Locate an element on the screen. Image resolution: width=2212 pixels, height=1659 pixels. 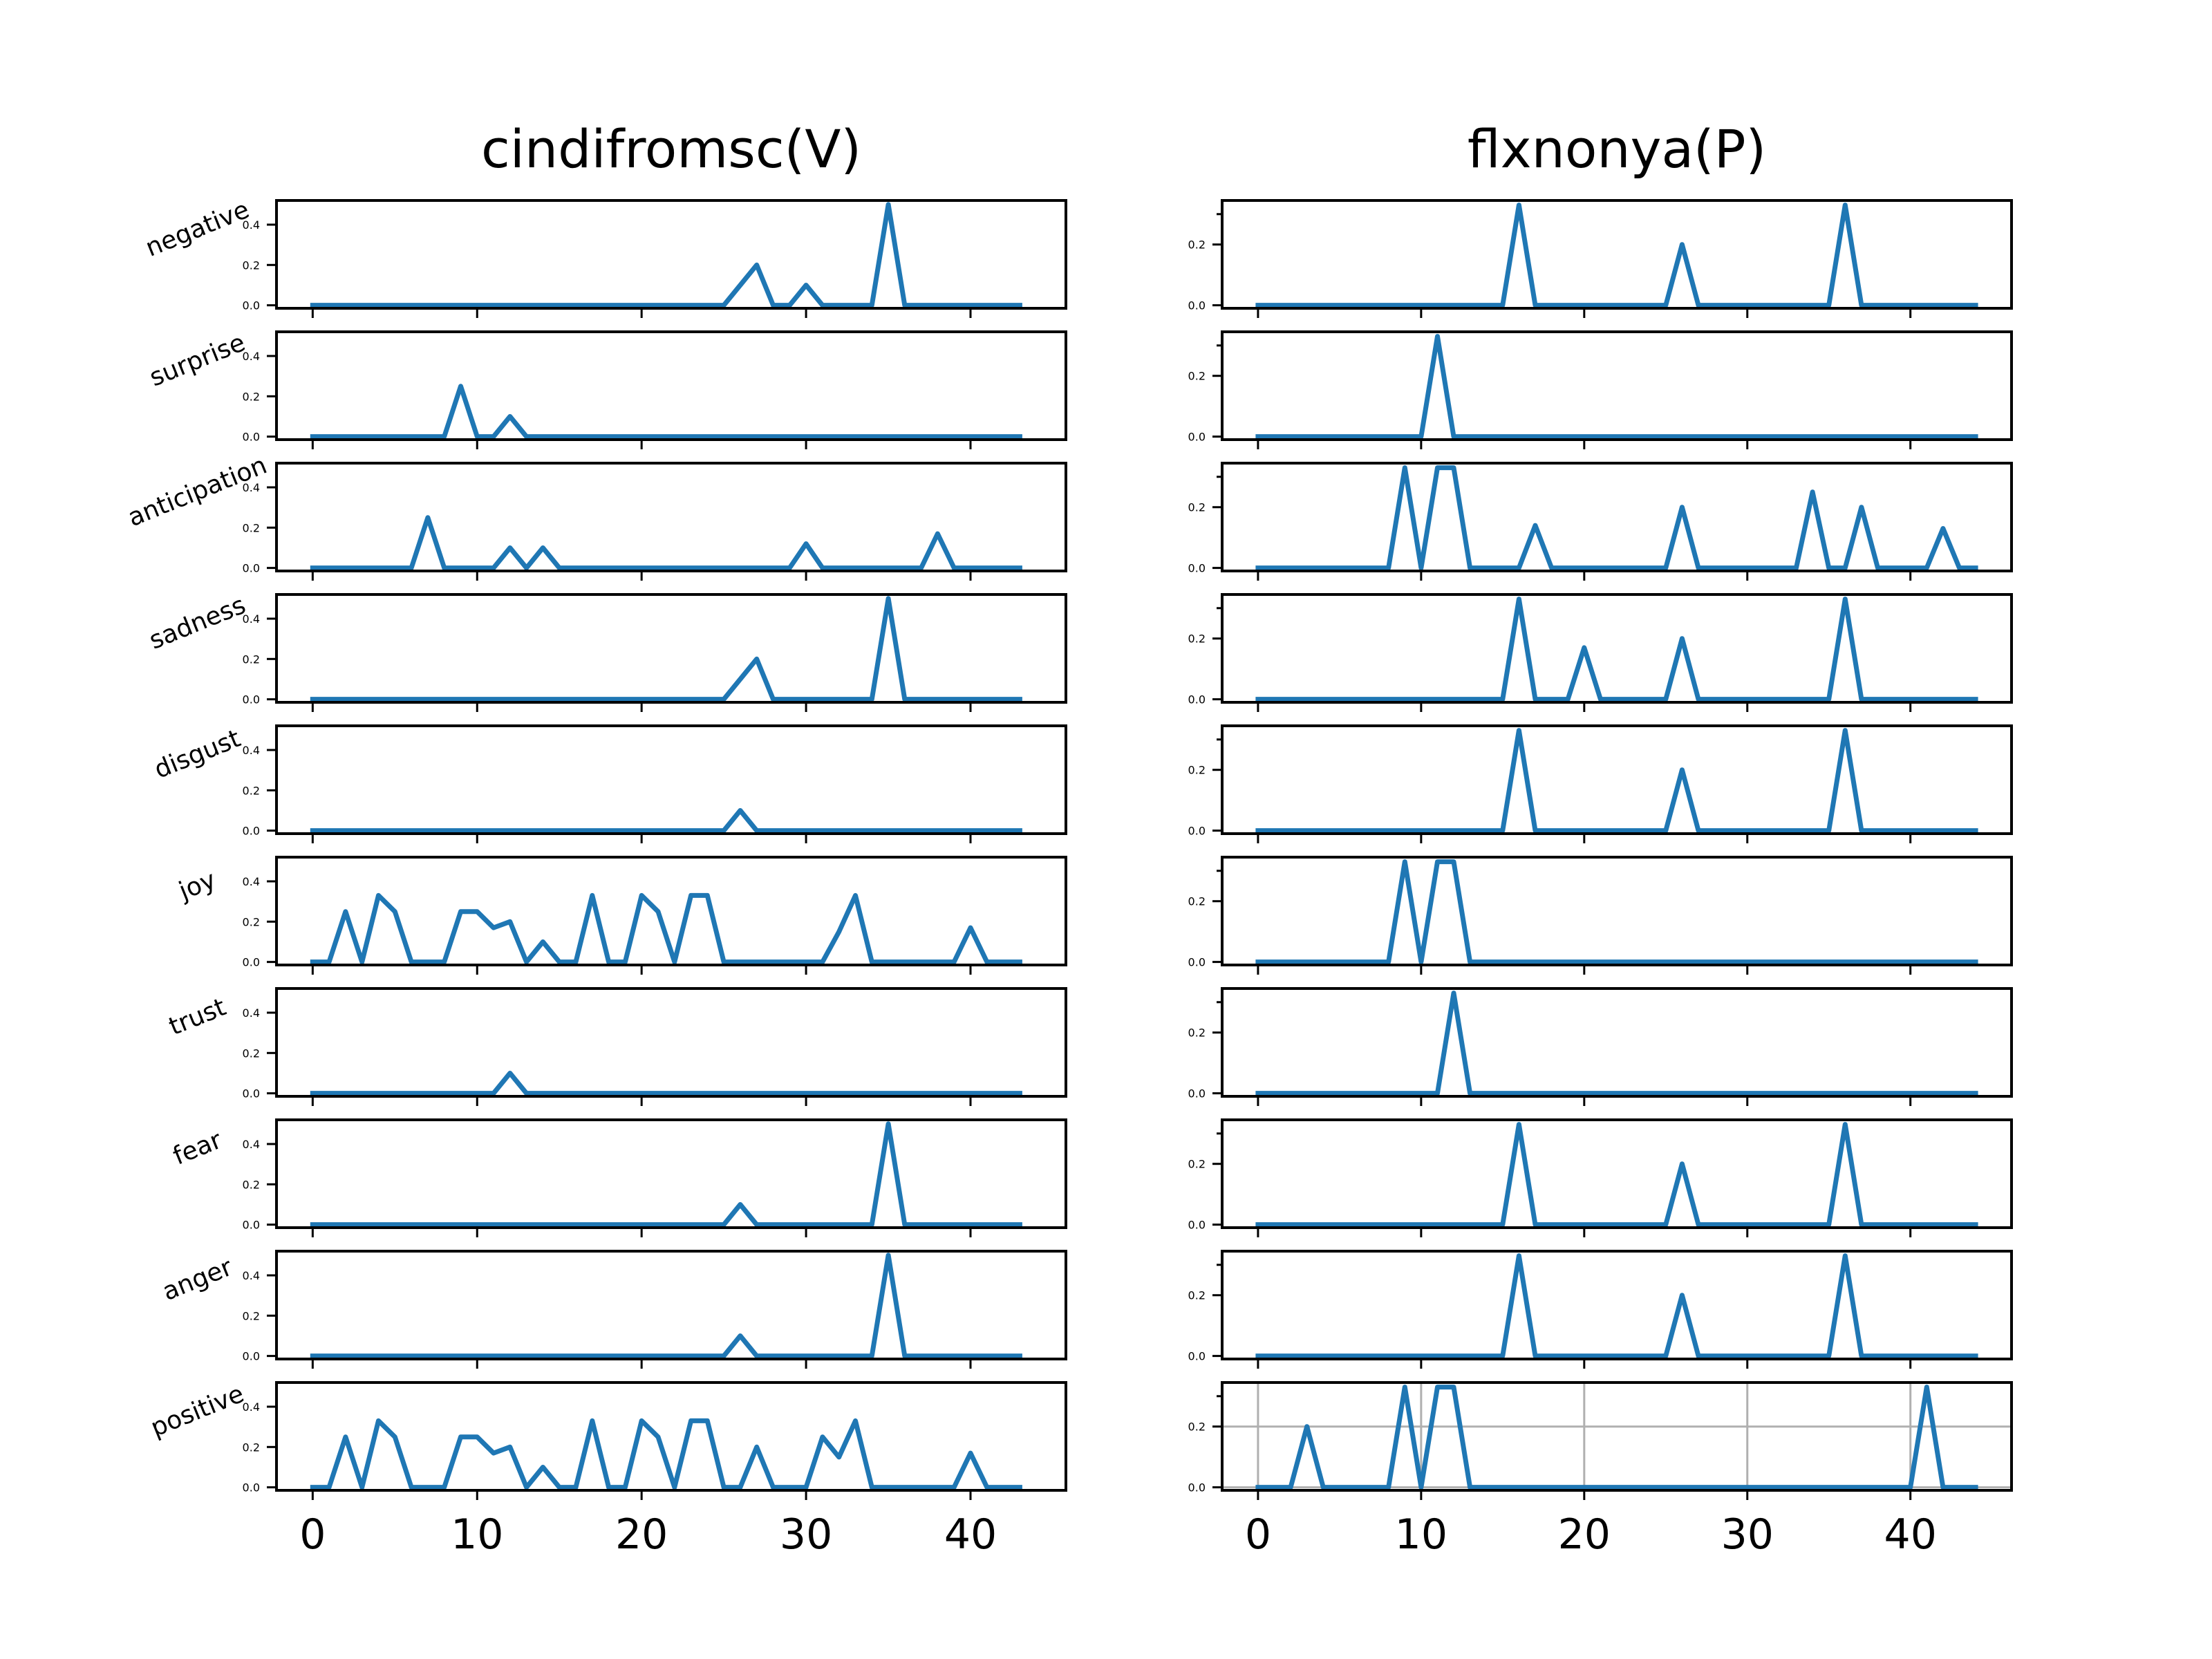
subplot-trust-1: 0.0 0.2 is located at coordinates (1600, 1046).